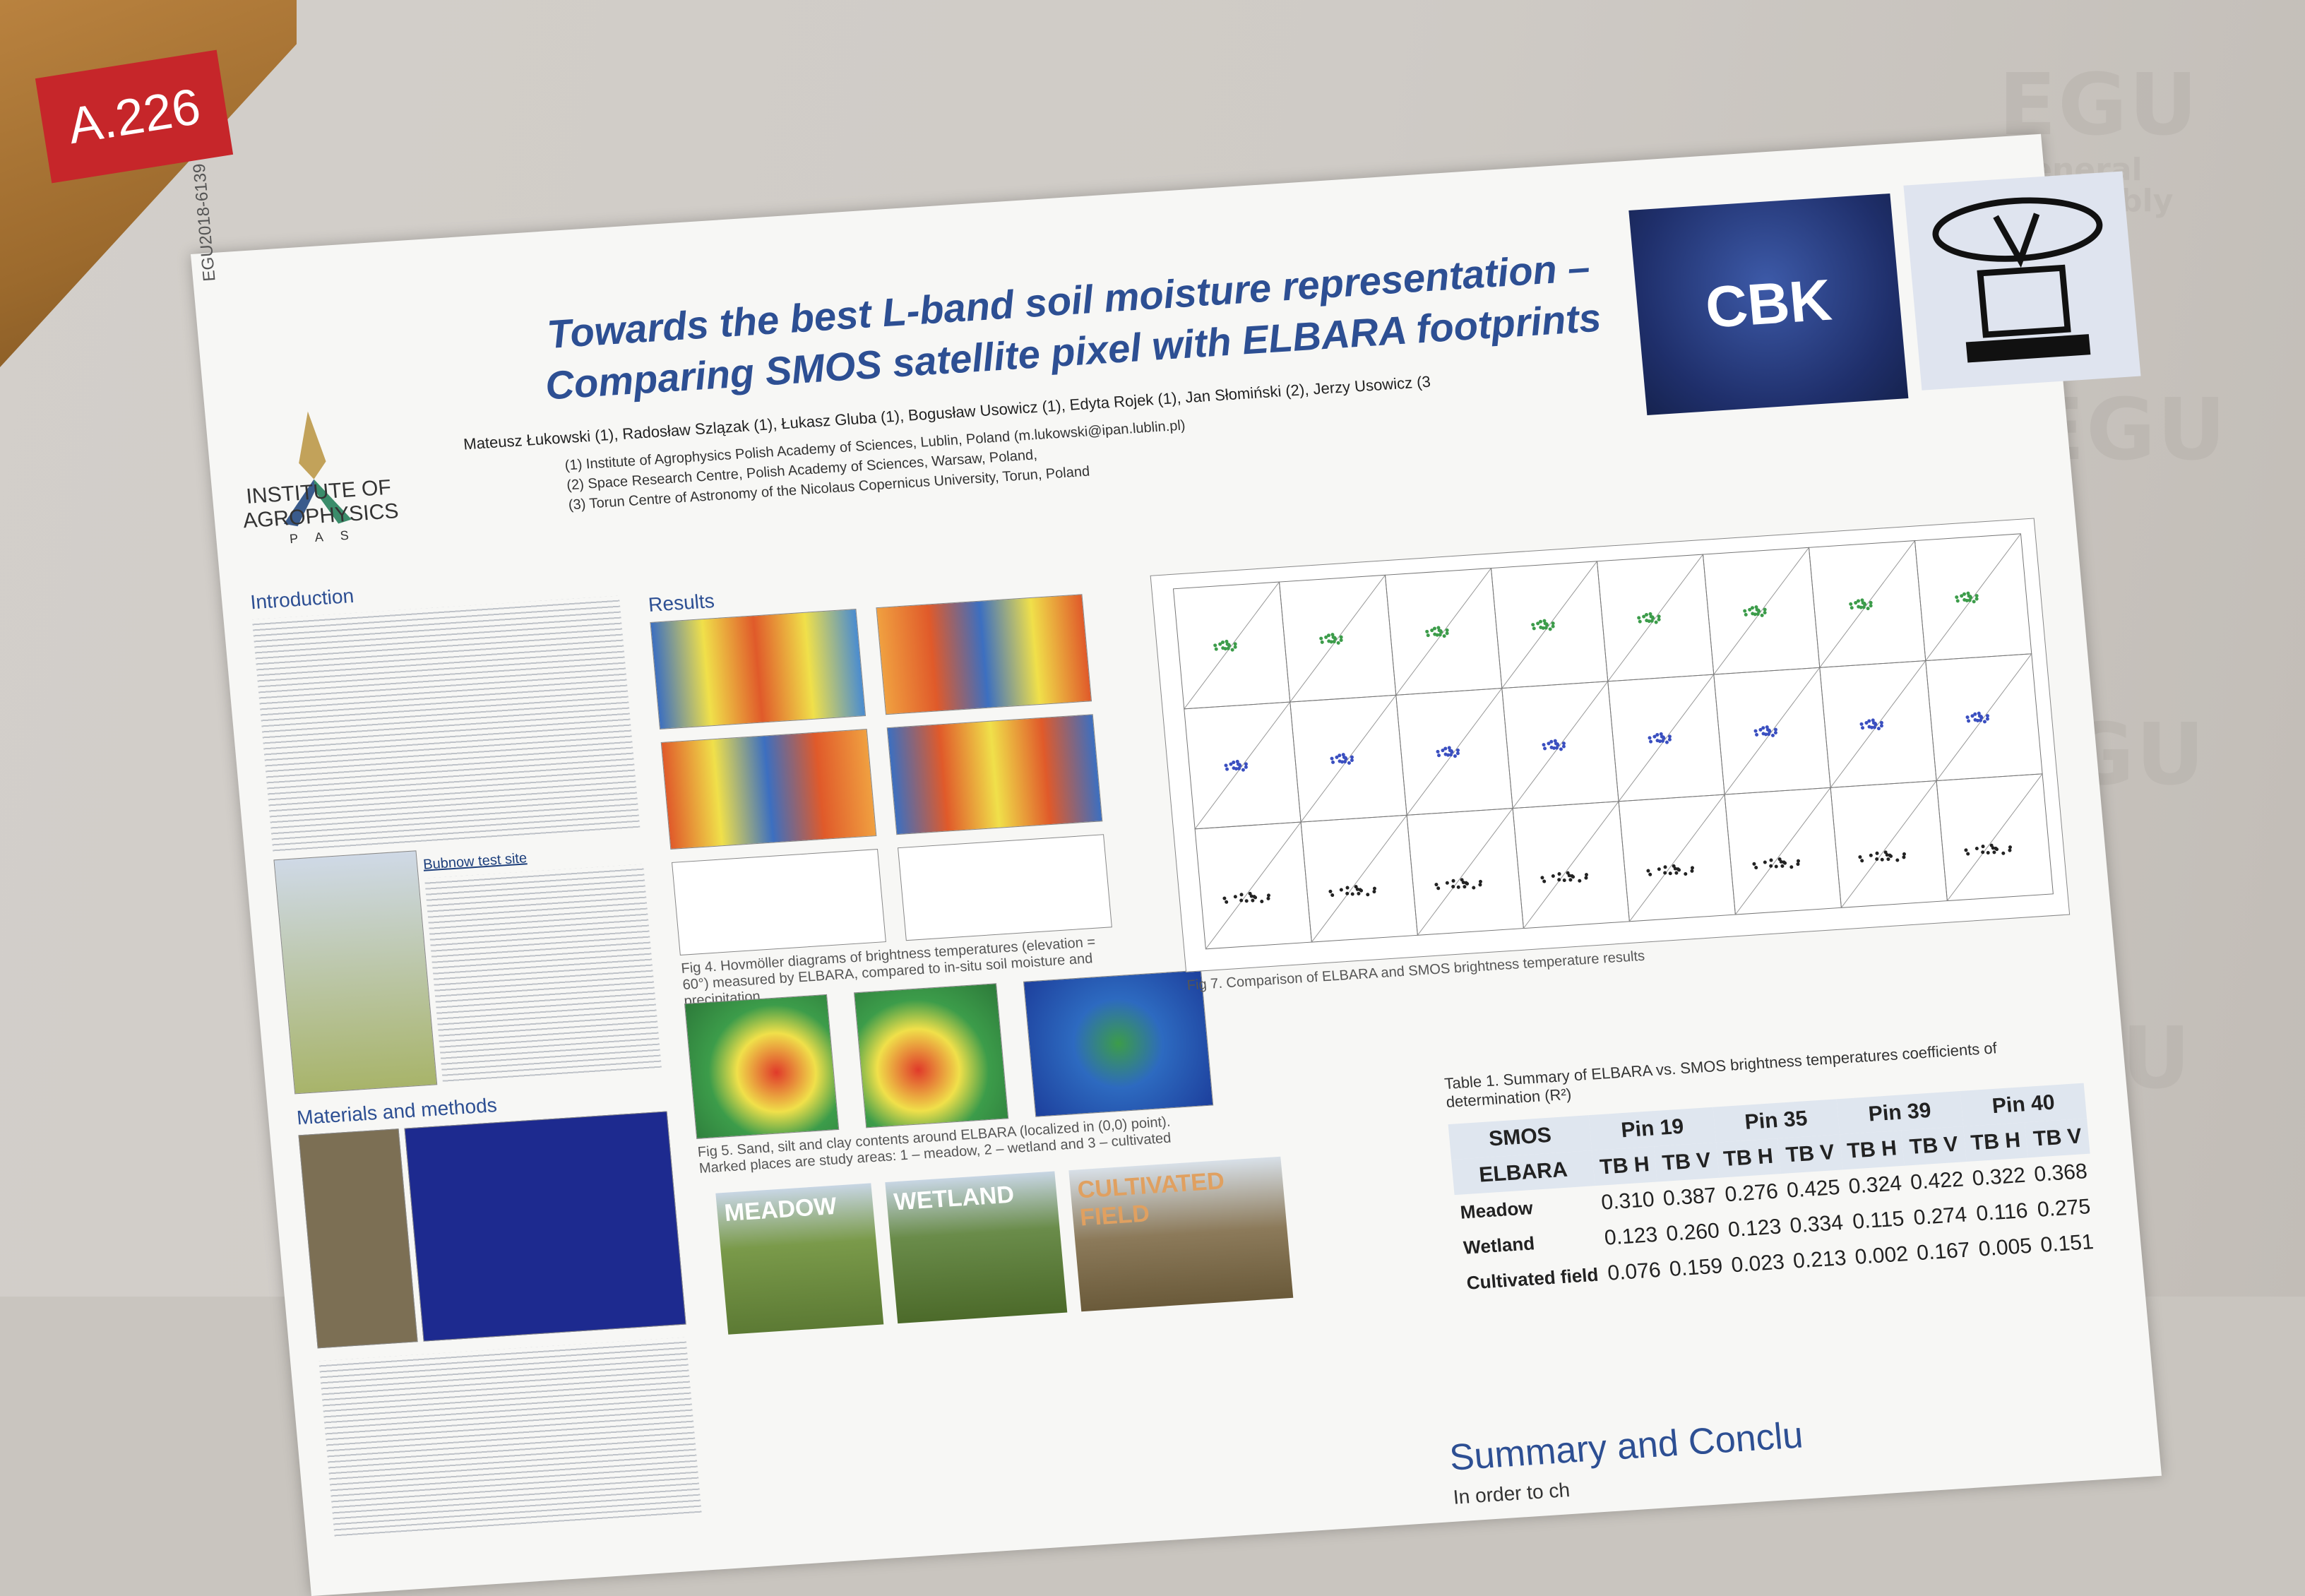 The image size is (2305, 1596). Describe the element at coordinates (1817, 1224) in the screenshot. I see `table-cell: 0.334` at that location.